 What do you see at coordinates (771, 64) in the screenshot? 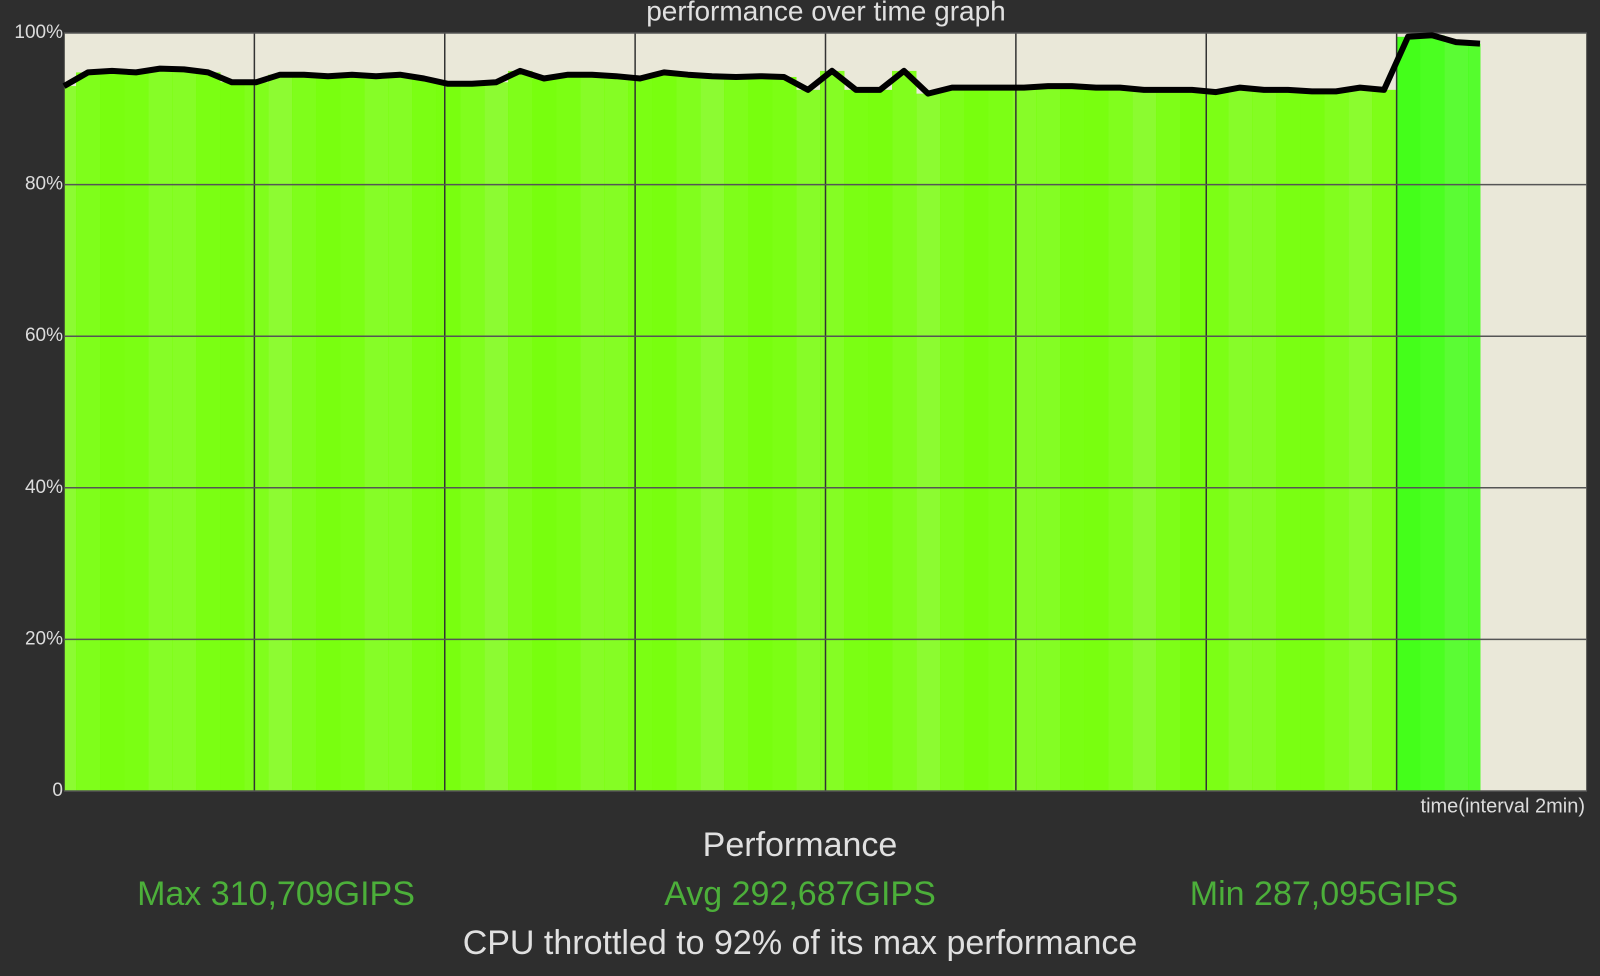
I see `performance-line` at bounding box center [771, 64].